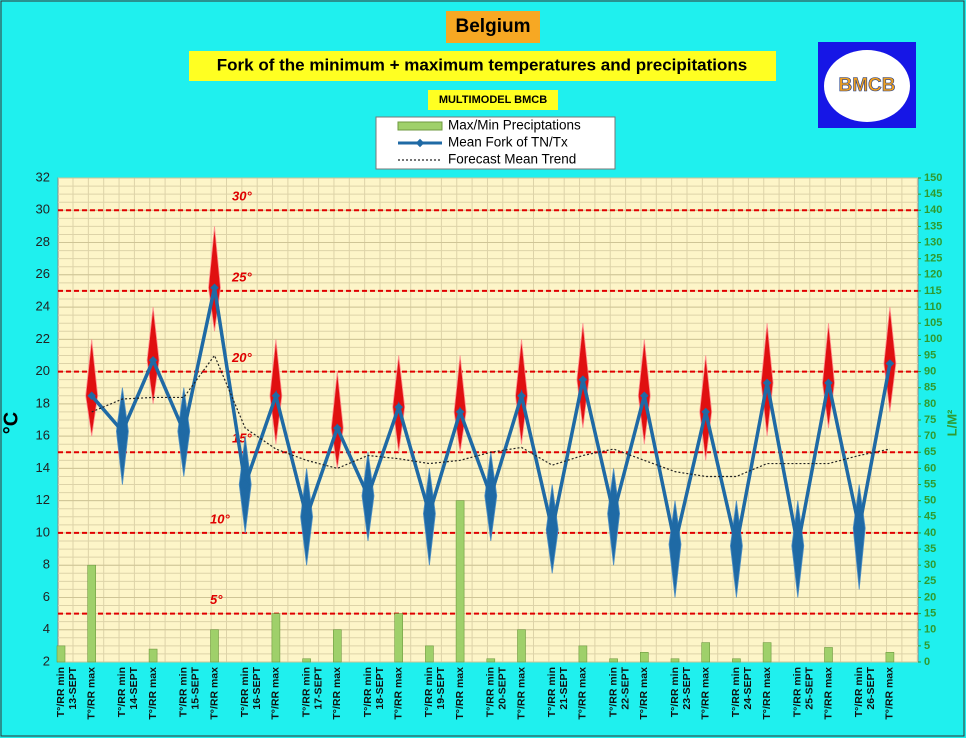 This screenshot has height=738, width=966. Describe the element at coordinates (933, 226) in the screenshot. I see `y2-tick-label: 135` at that location.